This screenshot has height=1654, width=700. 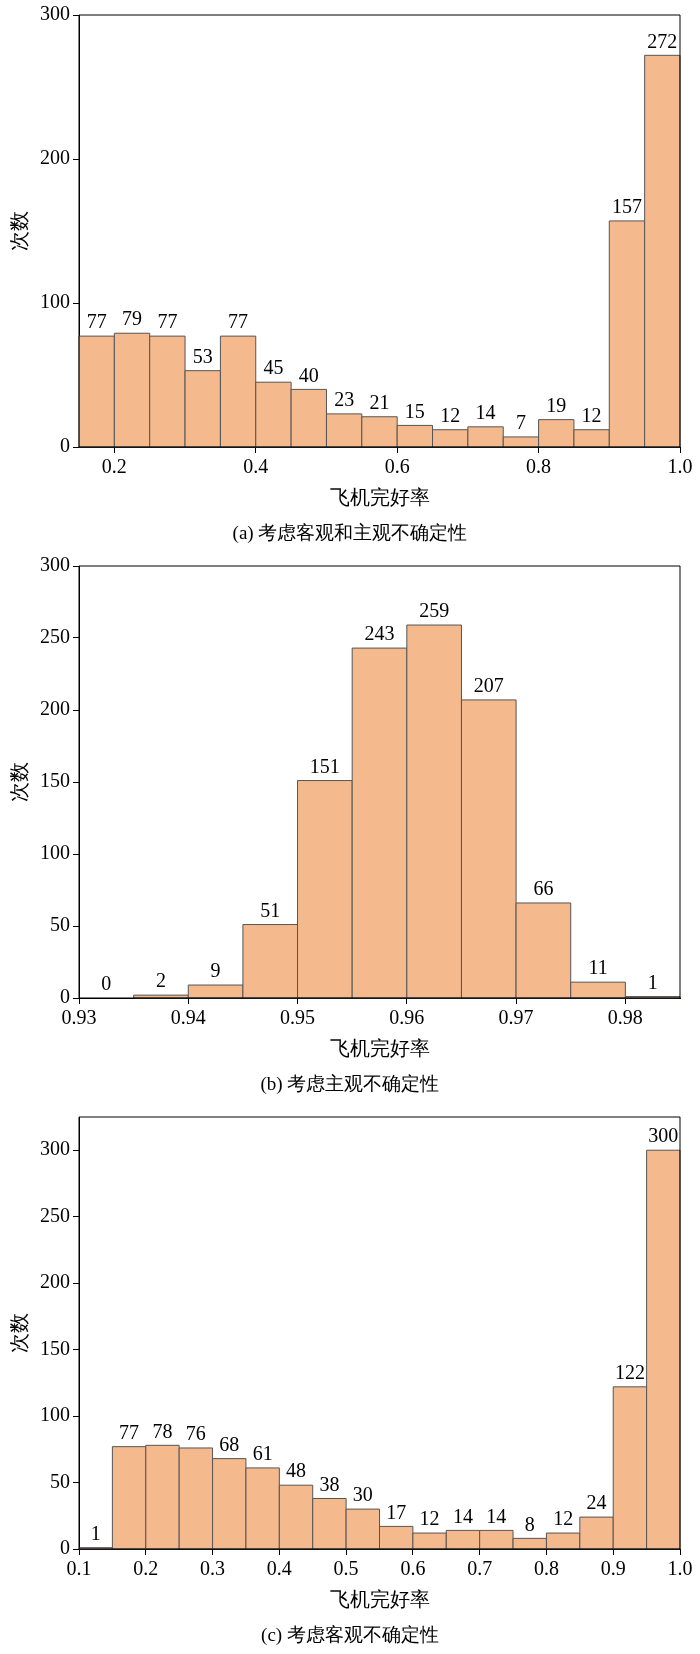 I want to click on data-label: 15, so click(x=414, y=410).